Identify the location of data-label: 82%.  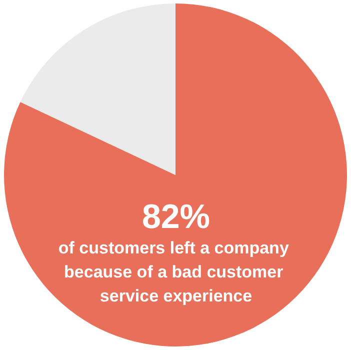
(176, 217).